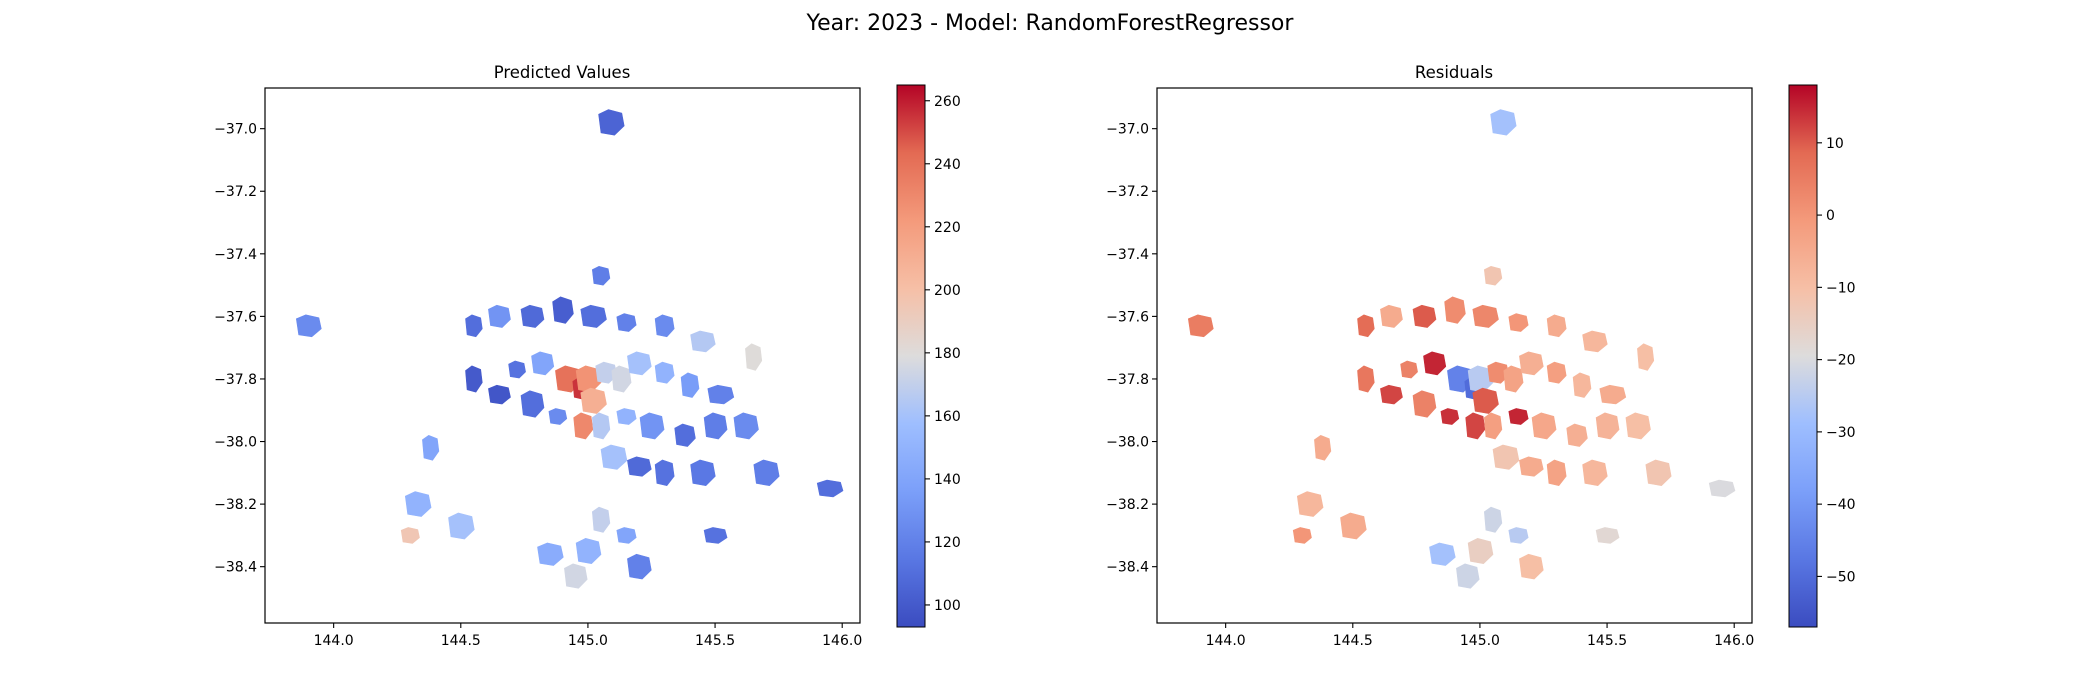  I want to click on colorbar-tick-label: 260, so click(947, 102).